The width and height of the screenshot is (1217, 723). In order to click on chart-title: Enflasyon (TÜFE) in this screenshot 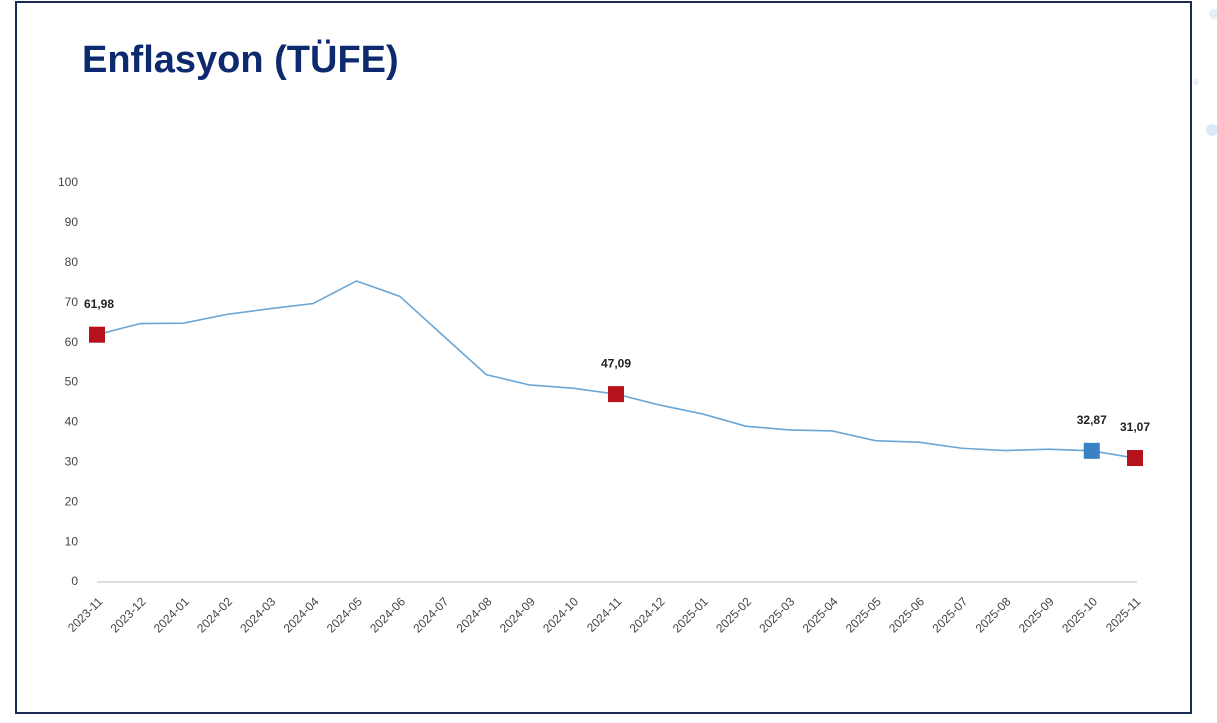, I will do `click(240, 59)`.